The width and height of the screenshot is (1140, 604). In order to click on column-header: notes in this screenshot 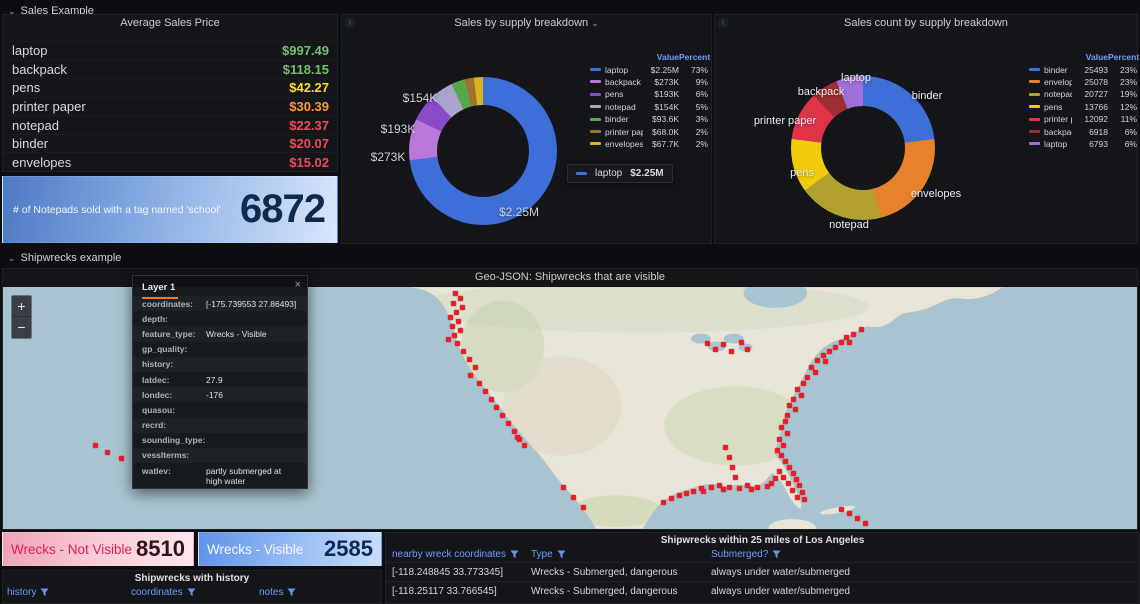, I will do `click(318, 592)`.